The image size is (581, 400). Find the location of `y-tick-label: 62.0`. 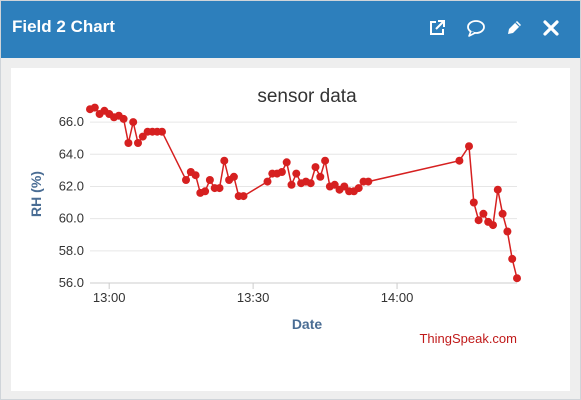

y-tick-label: 62.0 is located at coordinates (71, 185).